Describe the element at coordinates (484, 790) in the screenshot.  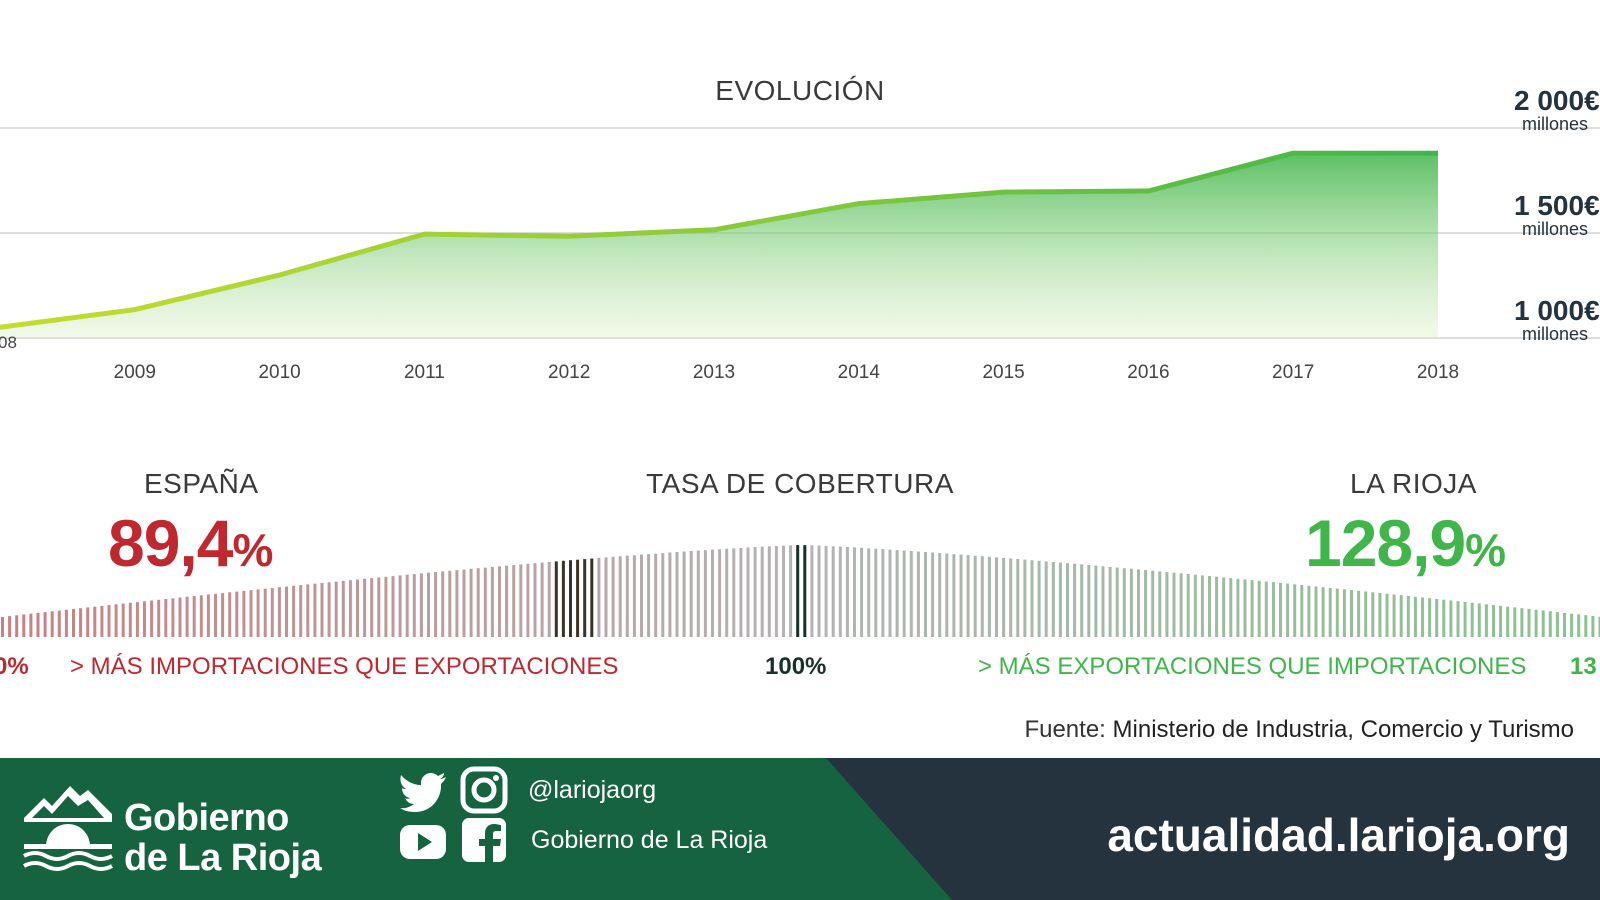
I see `instagram-icon` at that location.